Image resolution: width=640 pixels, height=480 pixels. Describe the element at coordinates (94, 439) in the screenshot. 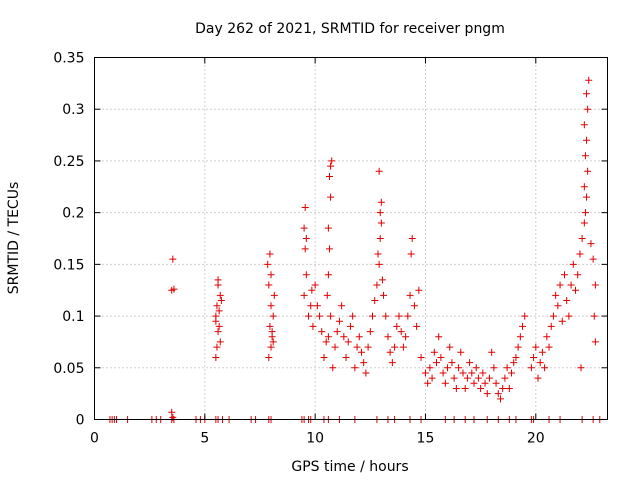

I see `x-tick-label: 0` at that location.